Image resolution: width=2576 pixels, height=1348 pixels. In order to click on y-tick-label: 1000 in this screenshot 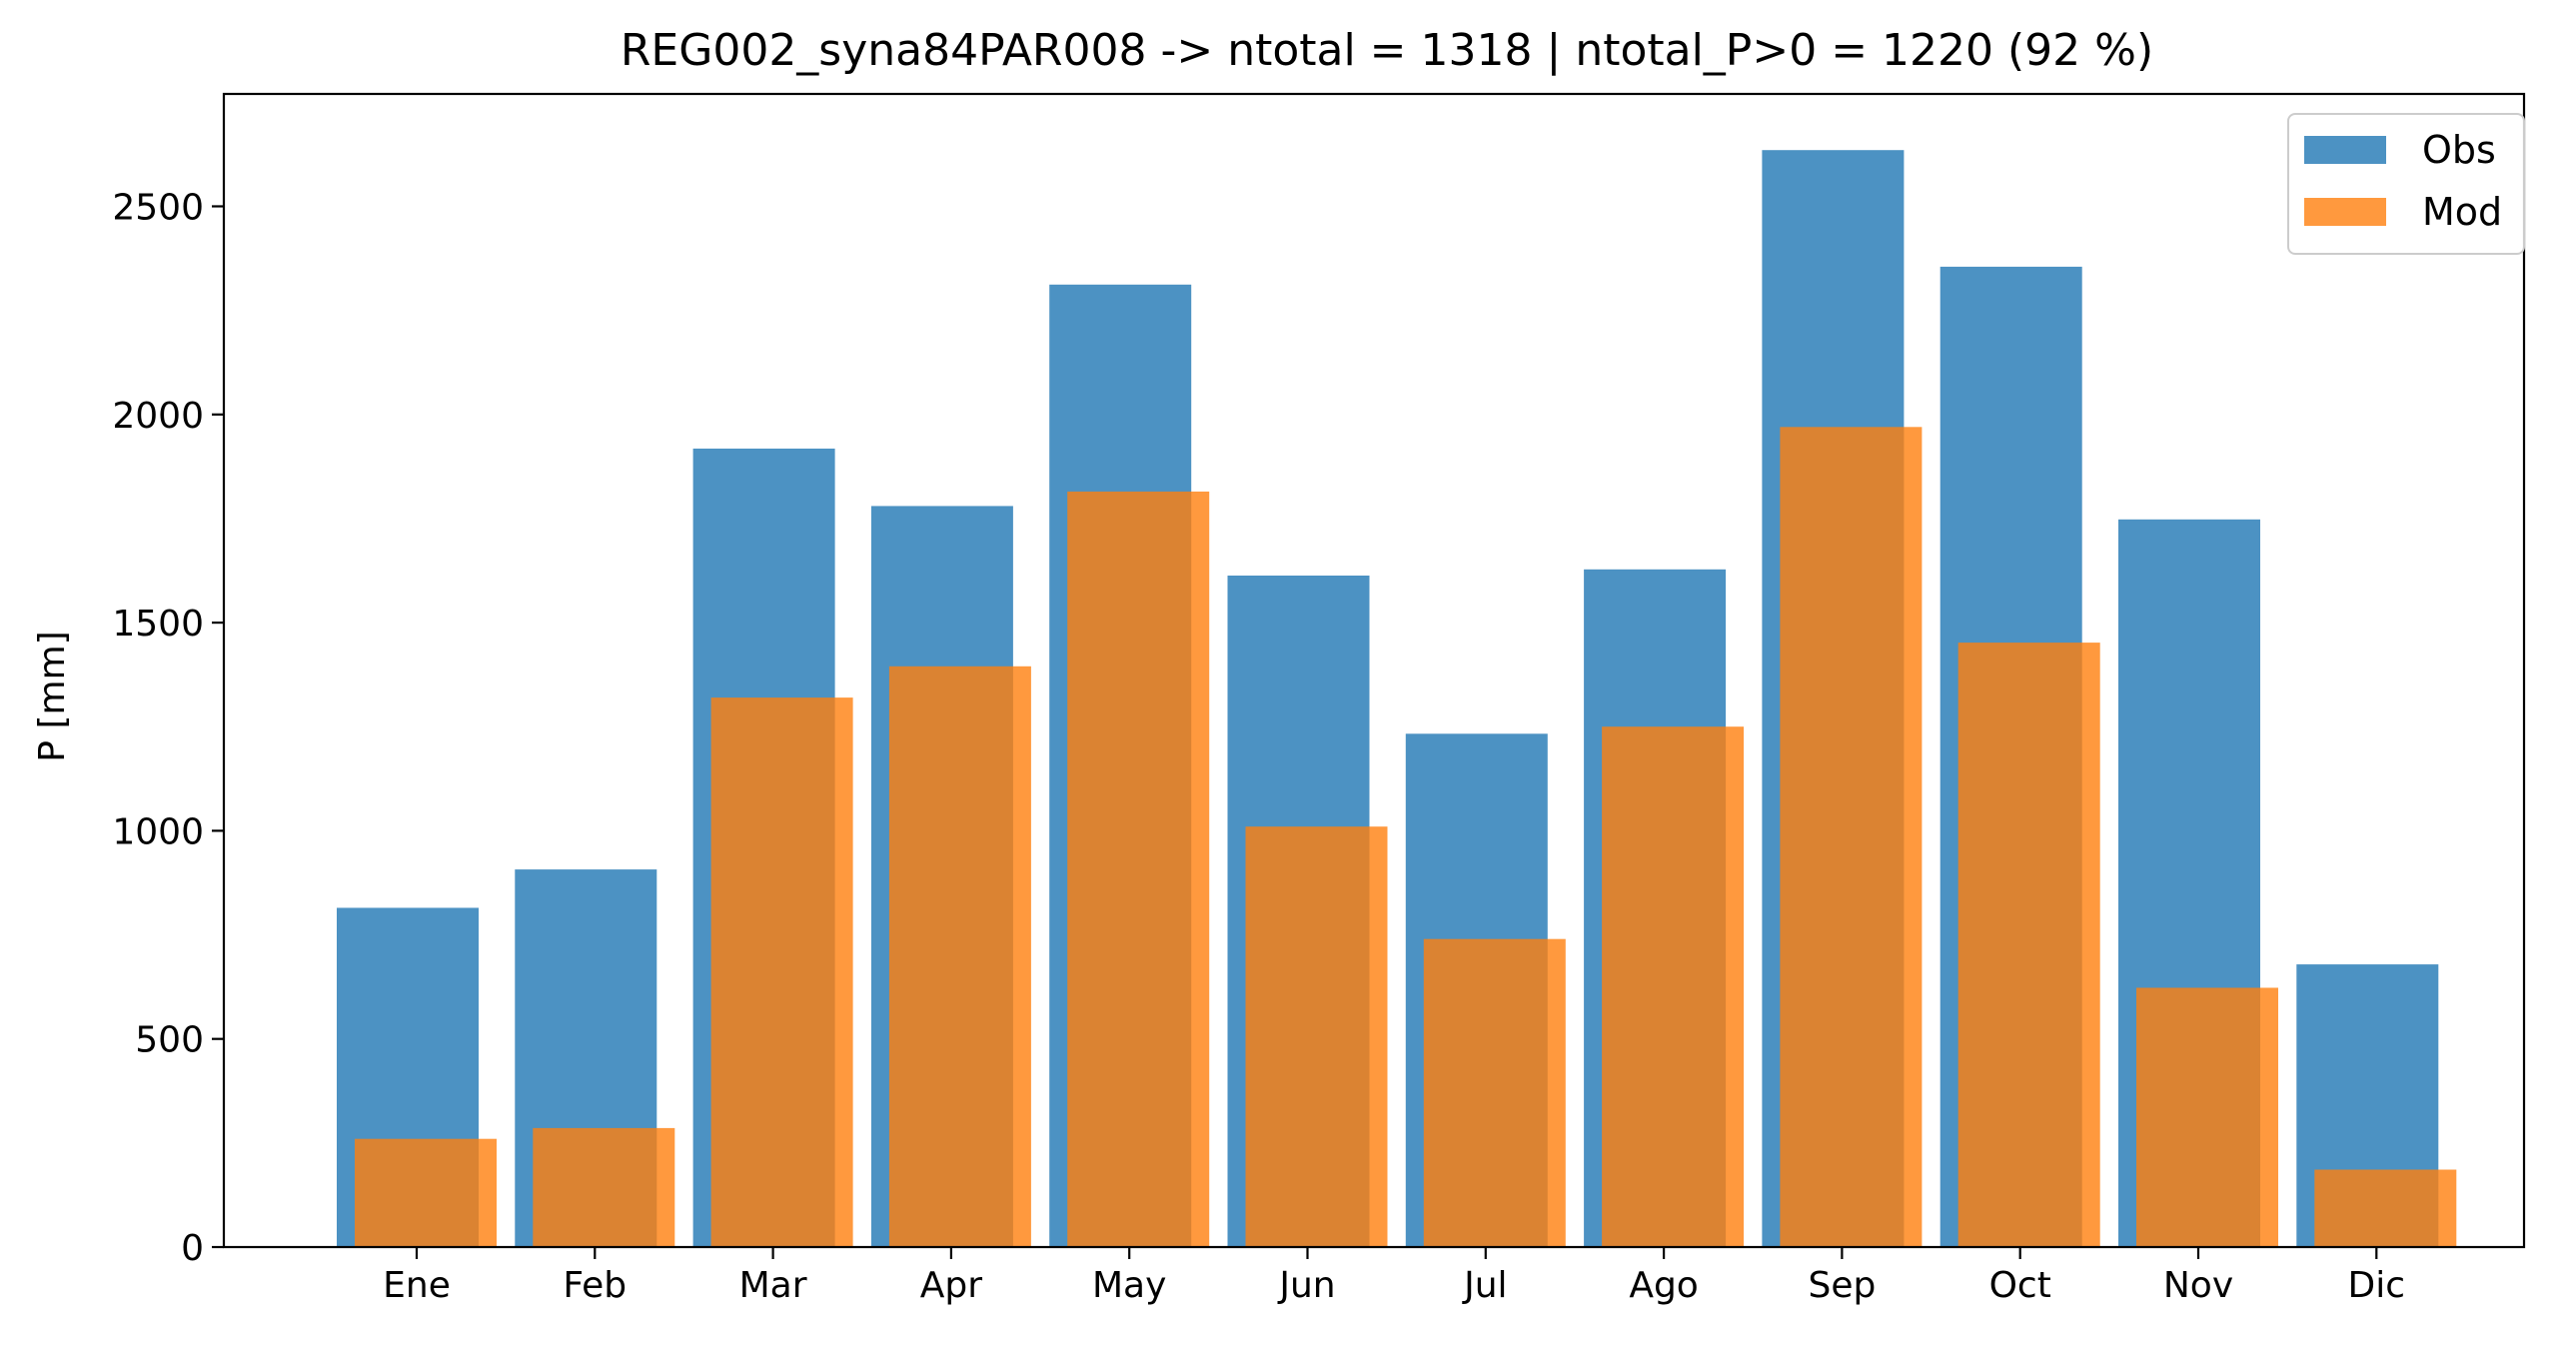, I will do `click(158, 832)`.